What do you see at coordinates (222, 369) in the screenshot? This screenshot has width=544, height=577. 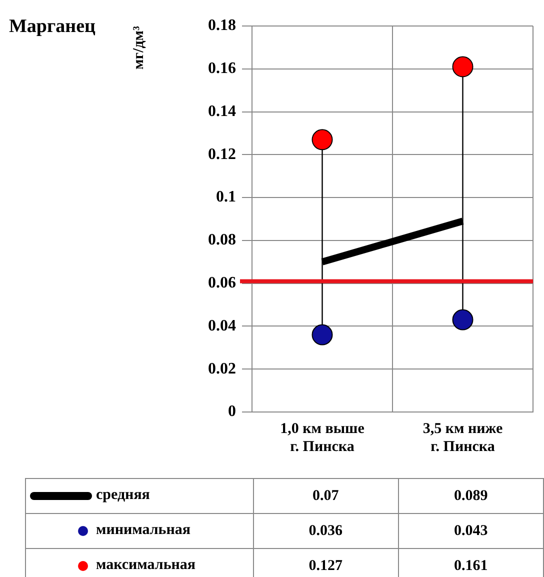 I see `y-tick-label: 0.02` at bounding box center [222, 369].